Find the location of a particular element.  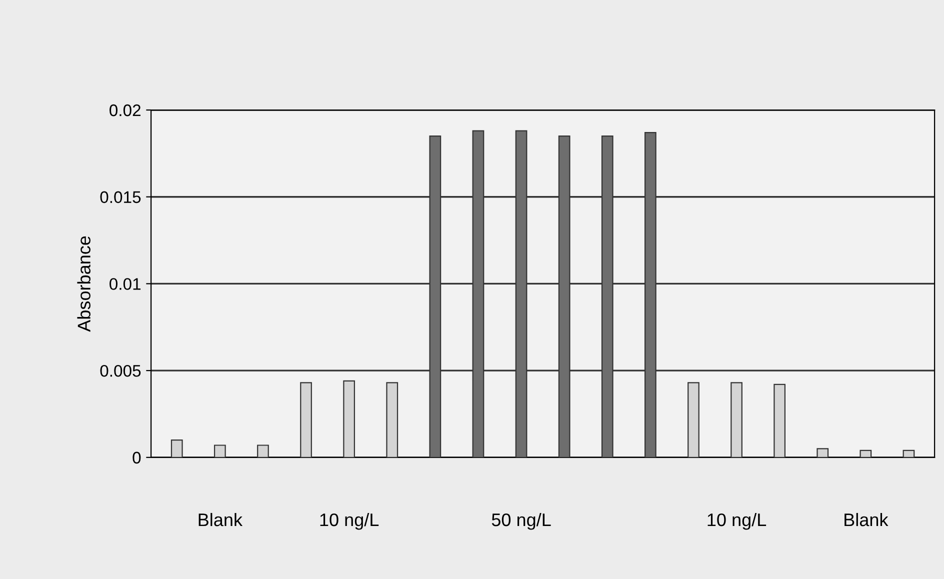

y-tick-label: 0.01 is located at coordinates (125, 284).